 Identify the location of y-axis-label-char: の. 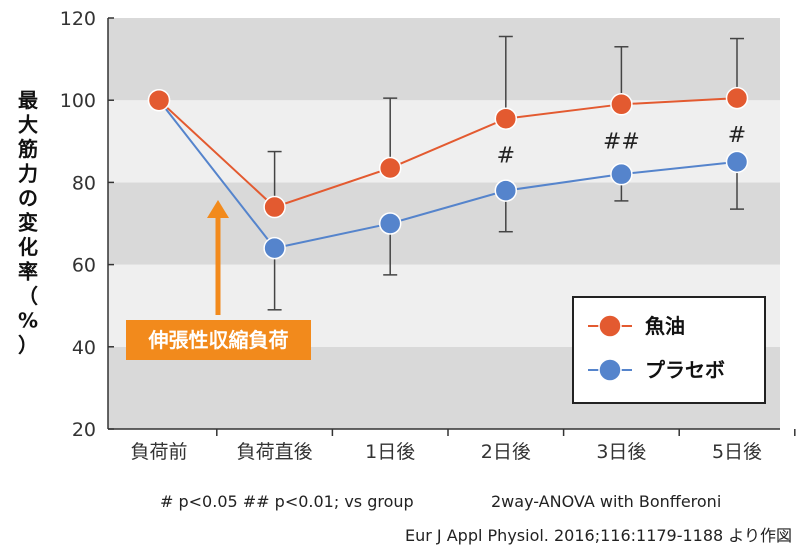
(28, 198).